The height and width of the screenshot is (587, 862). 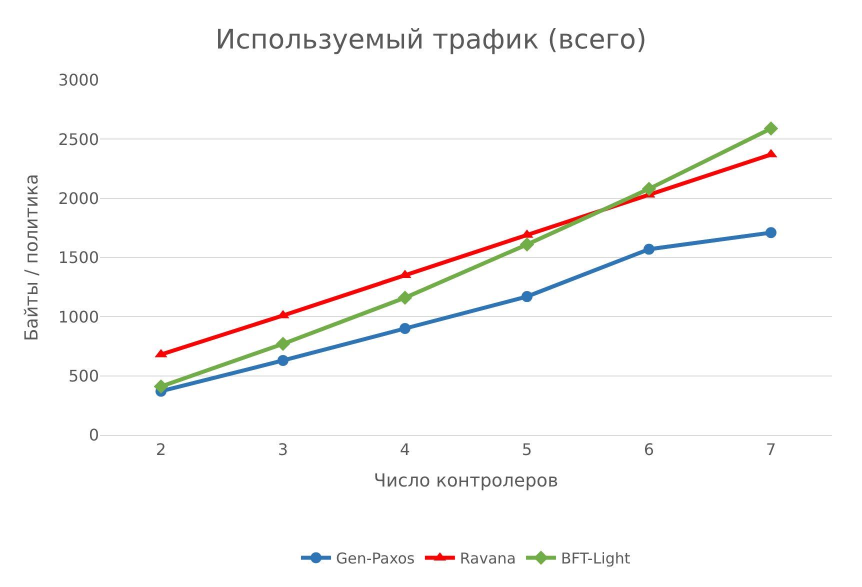 What do you see at coordinates (78, 316) in the screenshot?
I see `y-tick-label: 1000` at bounding box center [78, 316].